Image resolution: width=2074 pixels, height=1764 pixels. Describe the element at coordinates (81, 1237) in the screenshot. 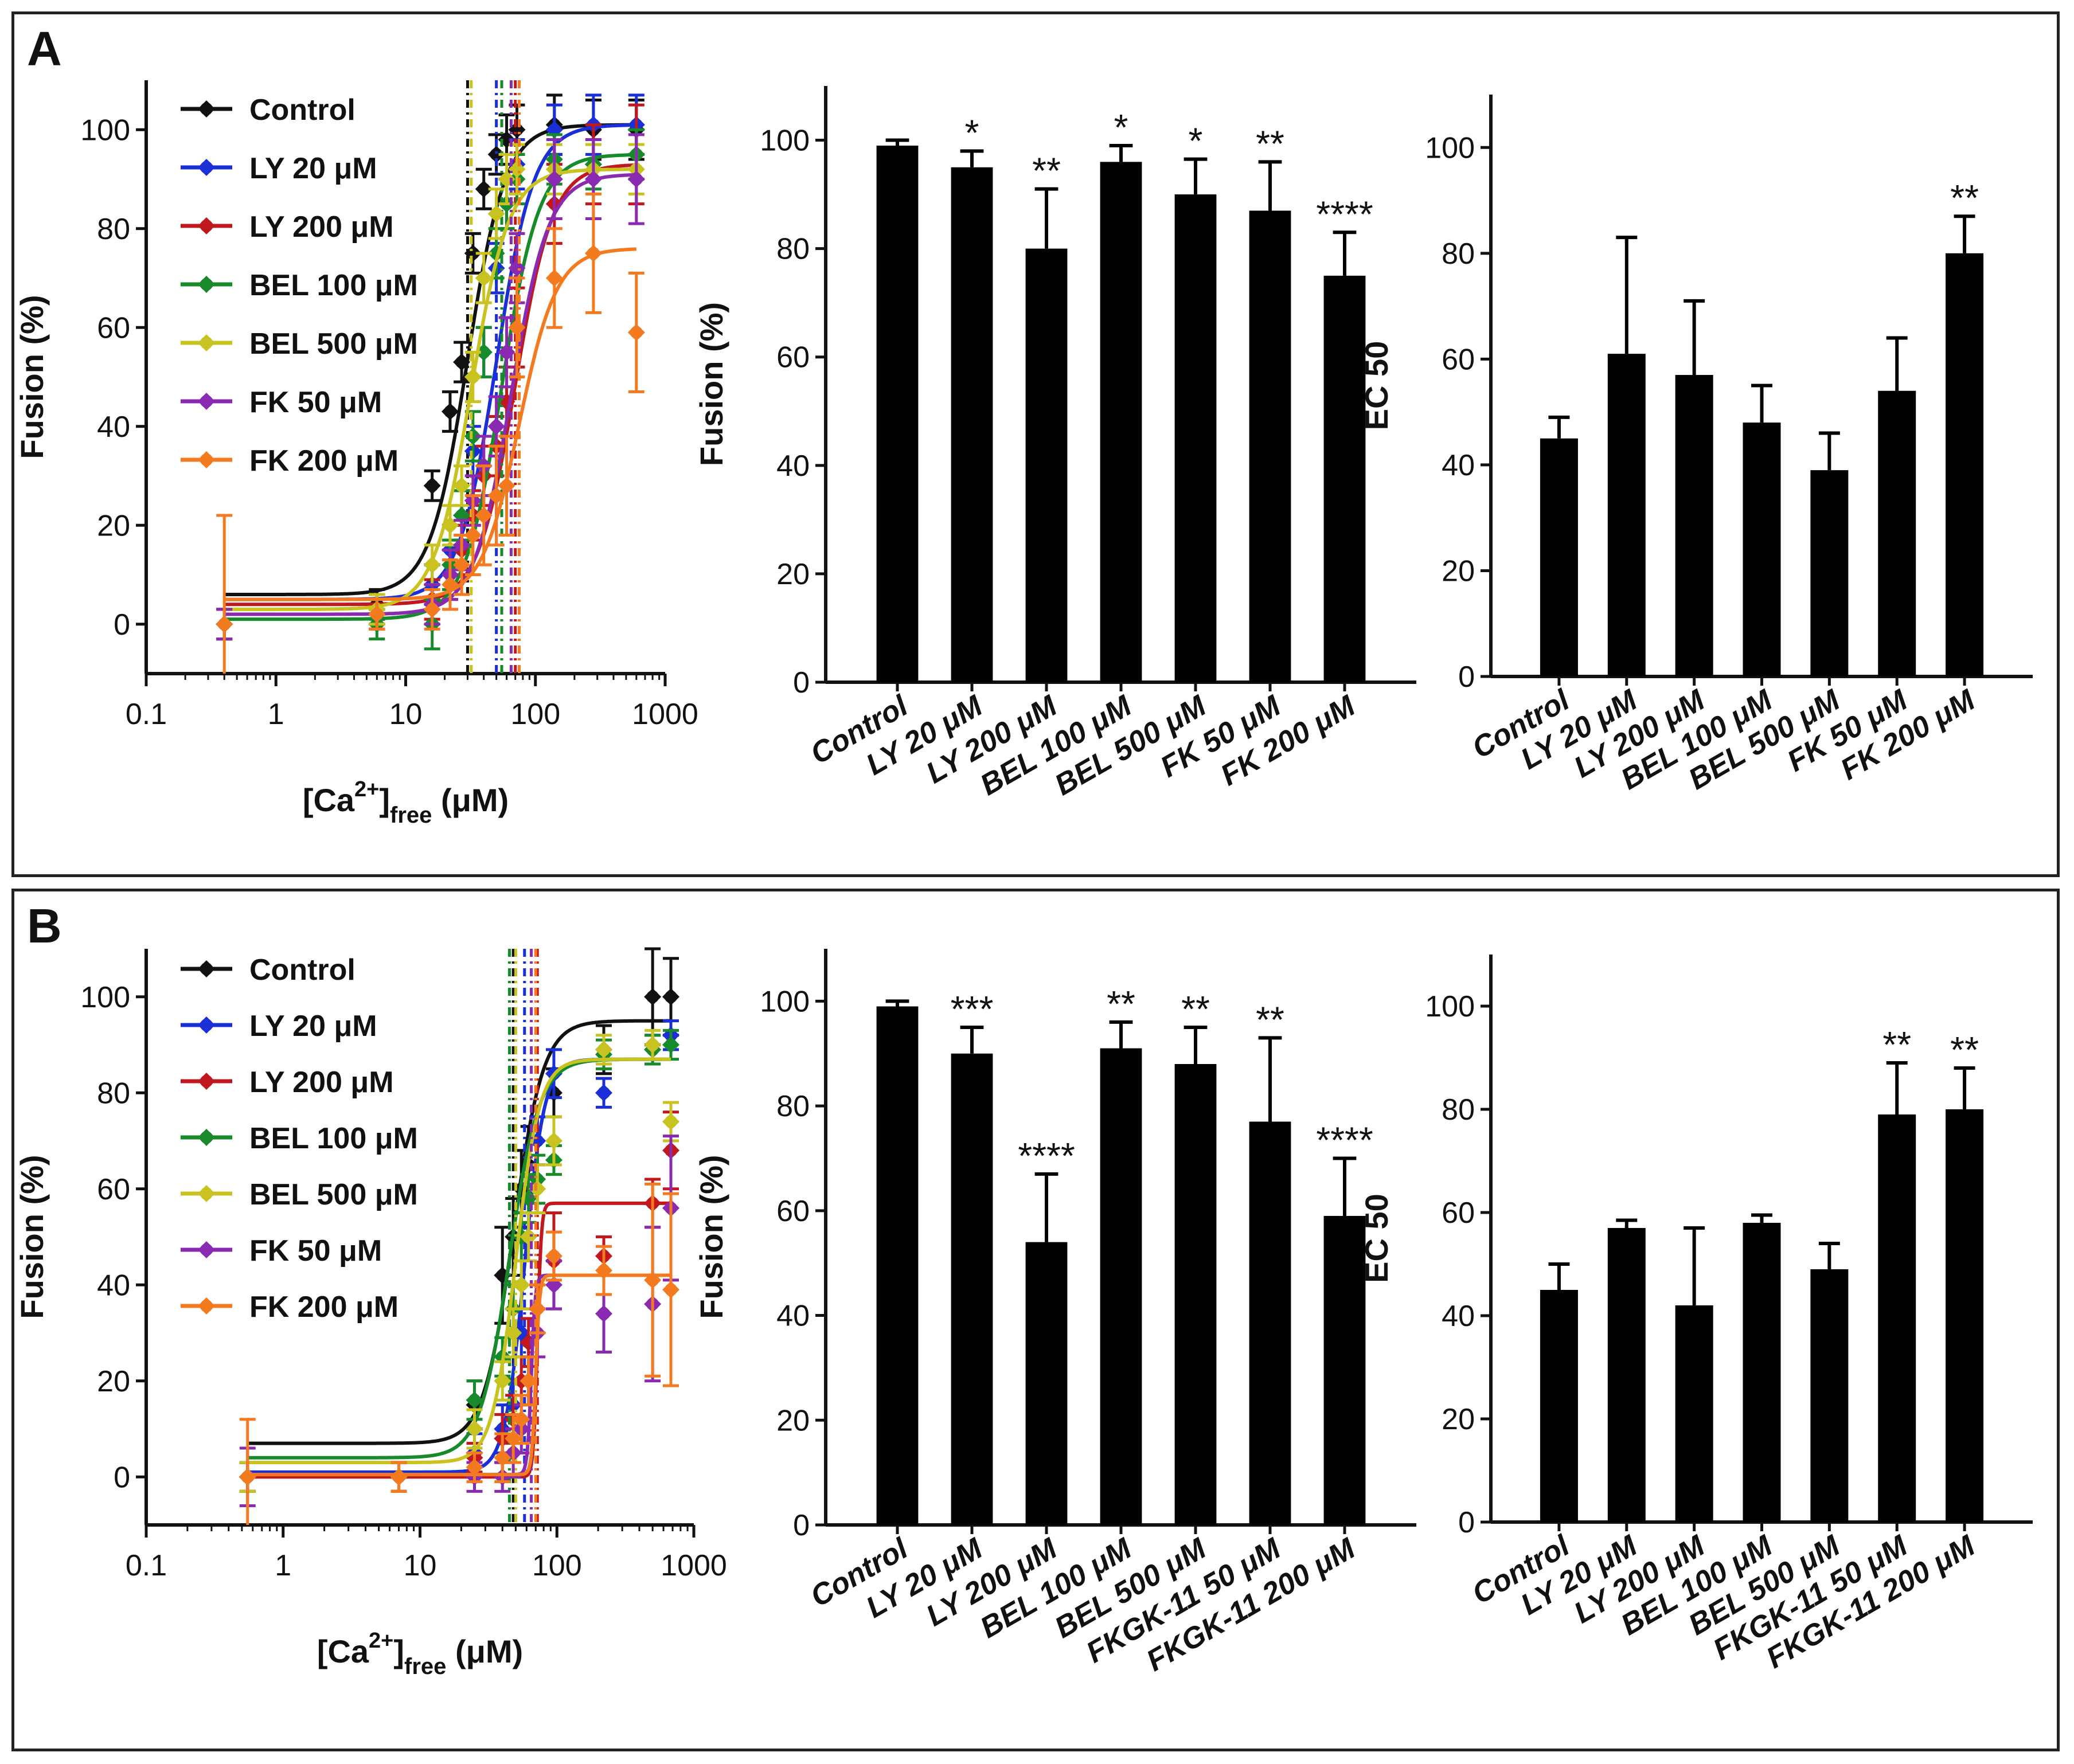

I see `B_curve-y-axis: 0 20 40 60 80 100 Fusion (%)` at that location.